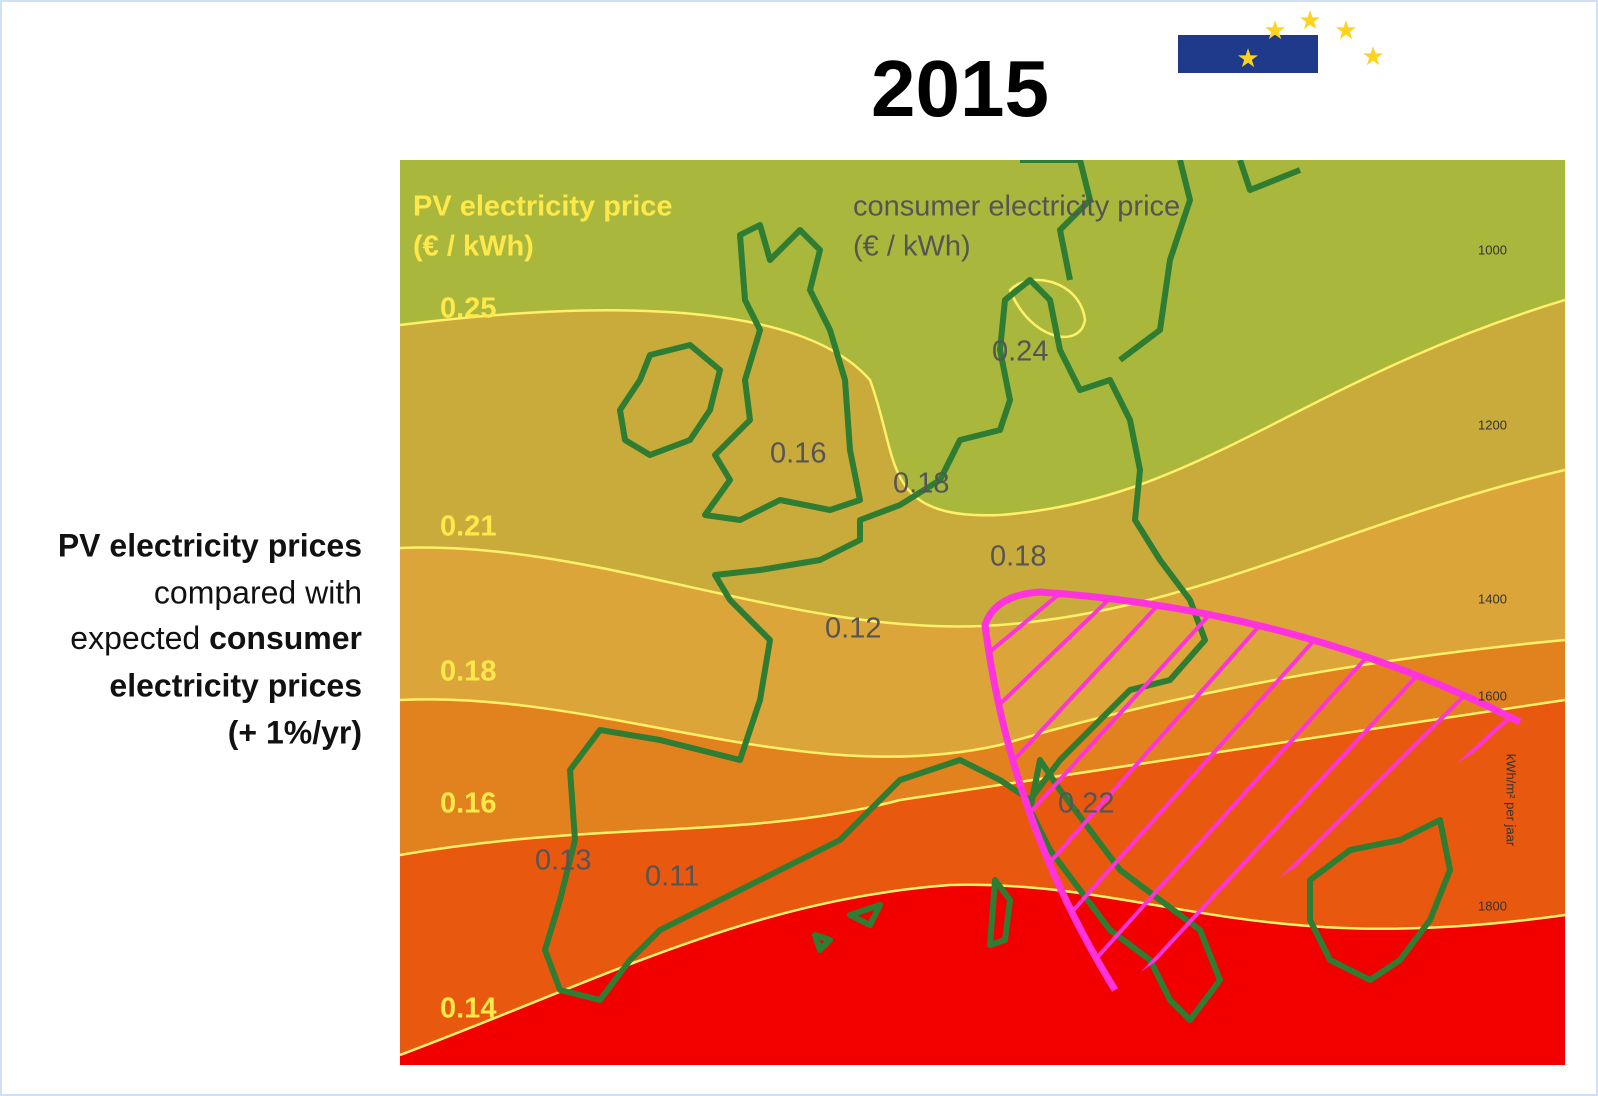 The image size is (1598, 1096). I want to click on consumer-price-label: 0.13, so click(563, 861).